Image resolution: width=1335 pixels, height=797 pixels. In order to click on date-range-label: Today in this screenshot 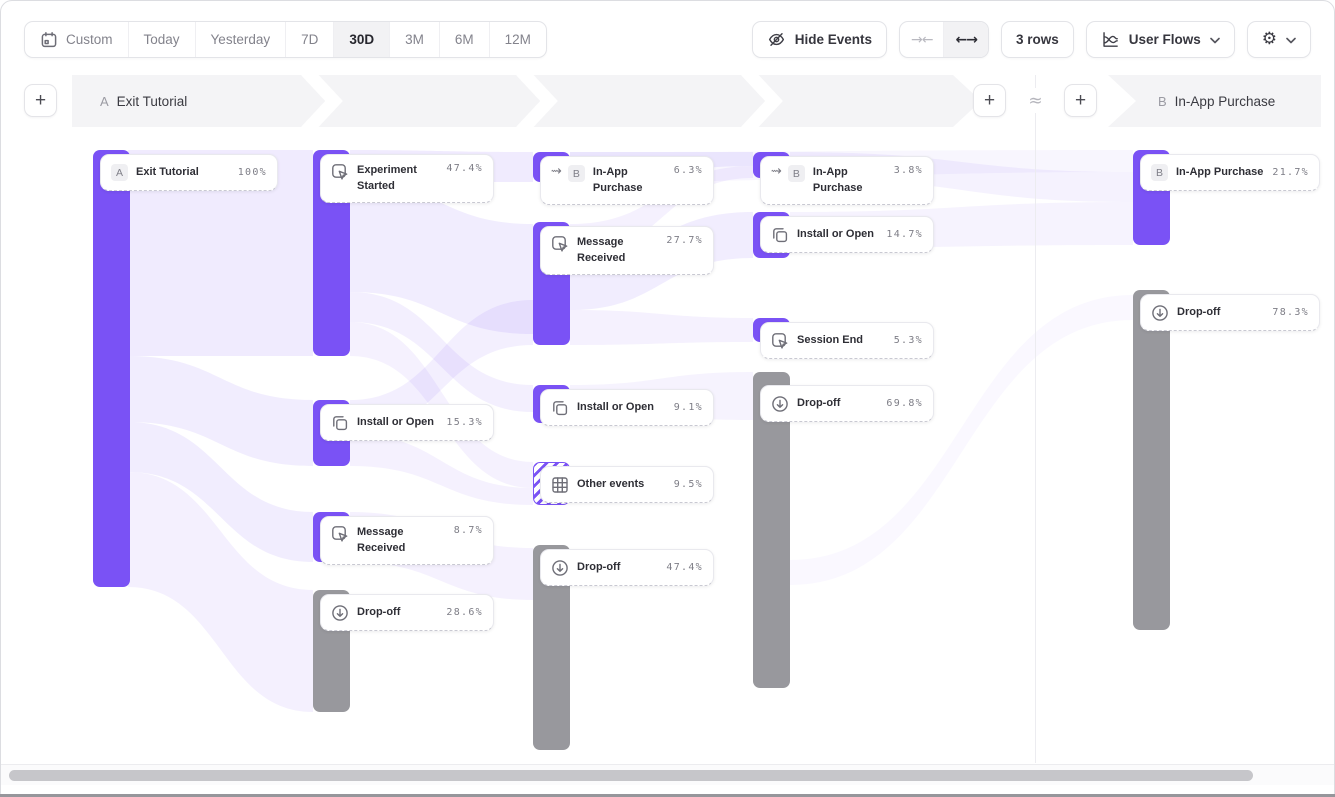, I will do `click(161, 39)`.